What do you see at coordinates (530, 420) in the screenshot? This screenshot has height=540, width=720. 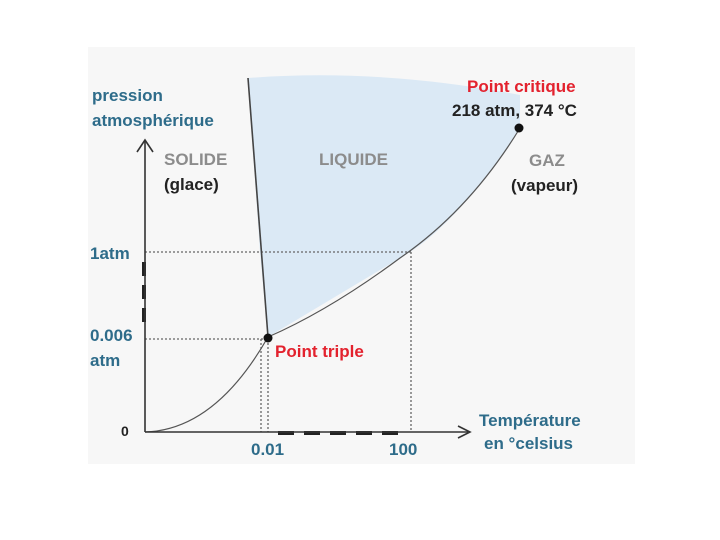 I see `x-axis-label-line1: Température` at bounding box center [530, 420].